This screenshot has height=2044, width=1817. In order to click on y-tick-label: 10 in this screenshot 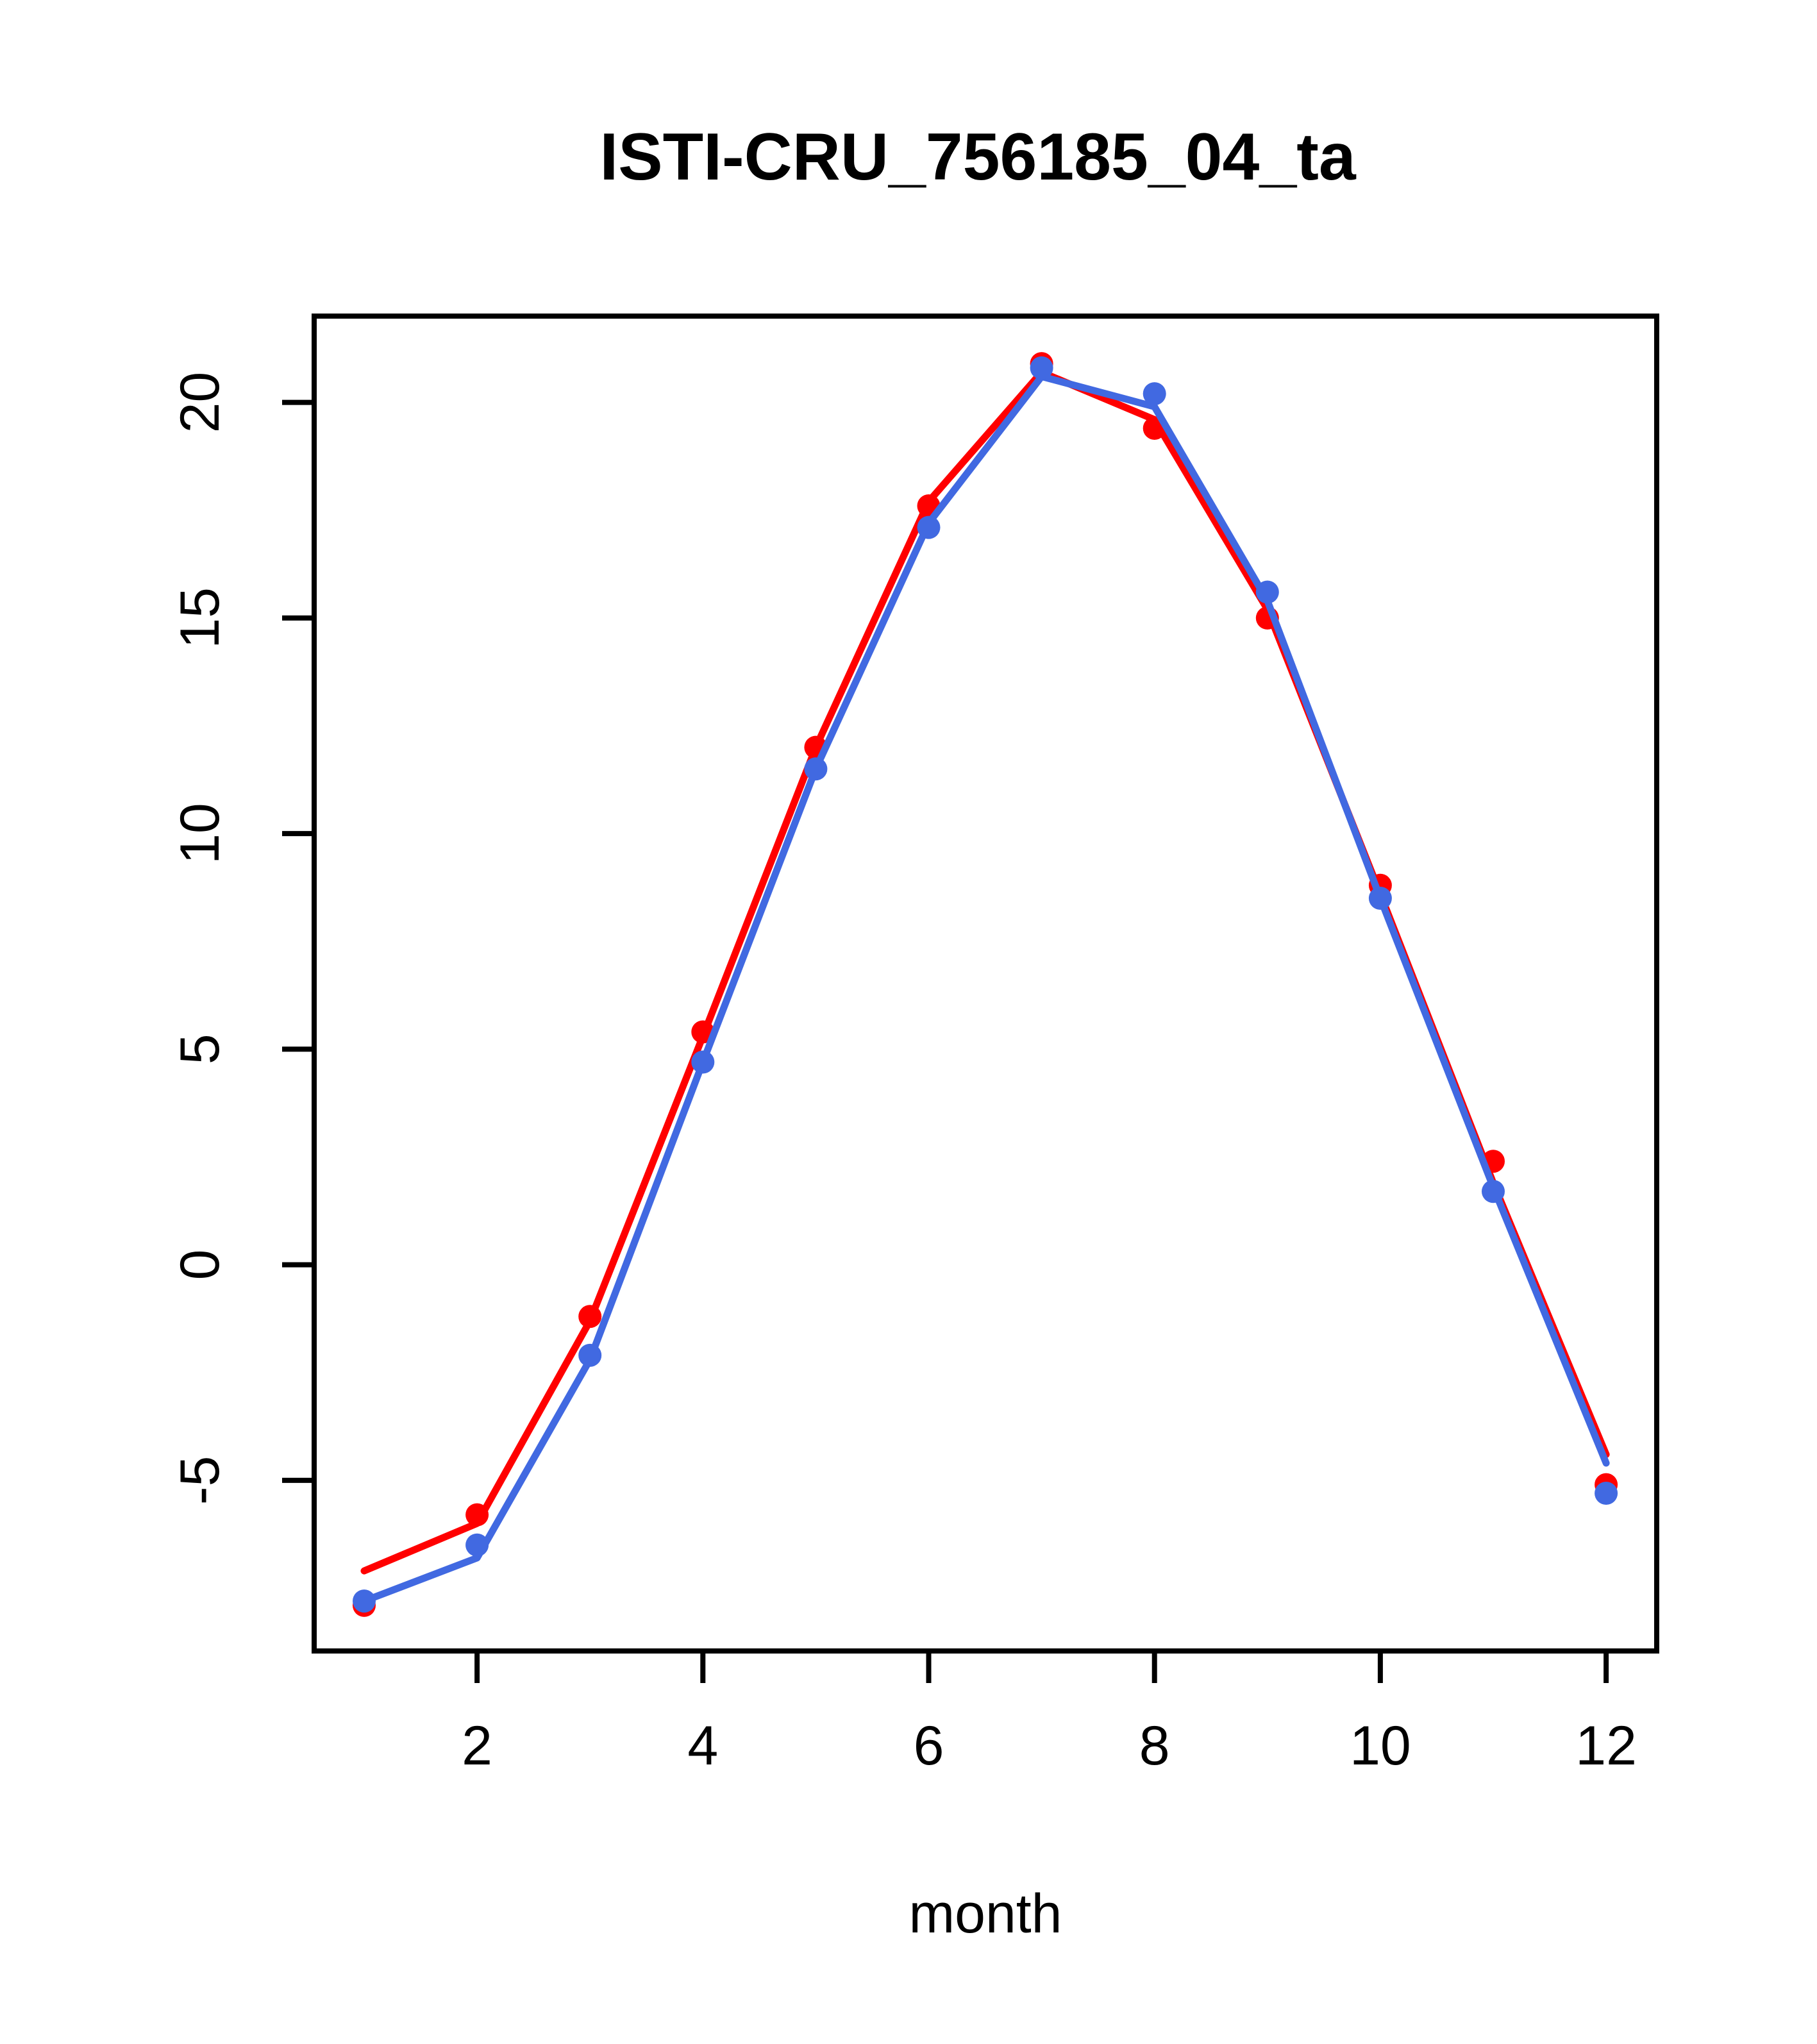, I will do `click(200, 833)`.